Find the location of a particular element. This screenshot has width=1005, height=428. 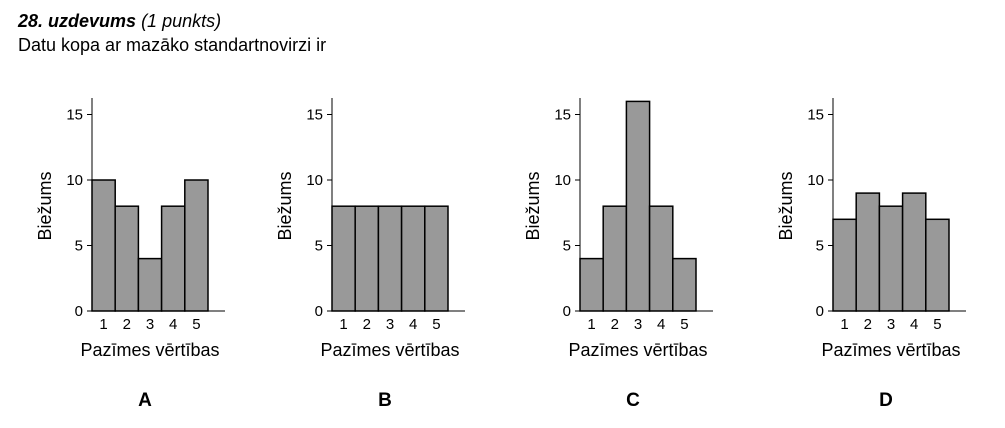

option-label: B is located at coordinates (385, 400).